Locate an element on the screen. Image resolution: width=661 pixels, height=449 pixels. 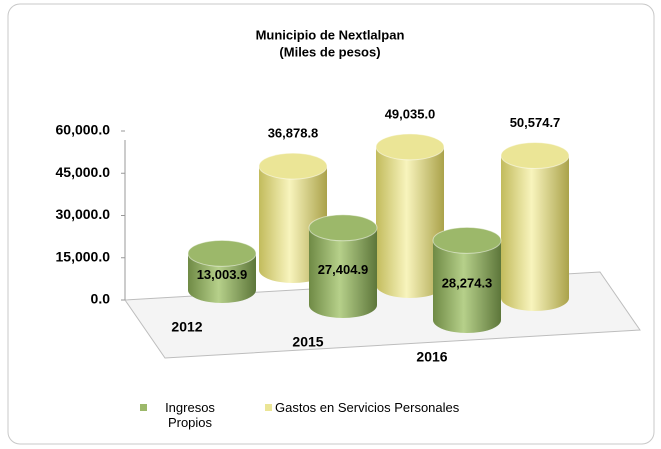
legend-item: Gastos en Servicios Personales is located at coordinates (362, 407).